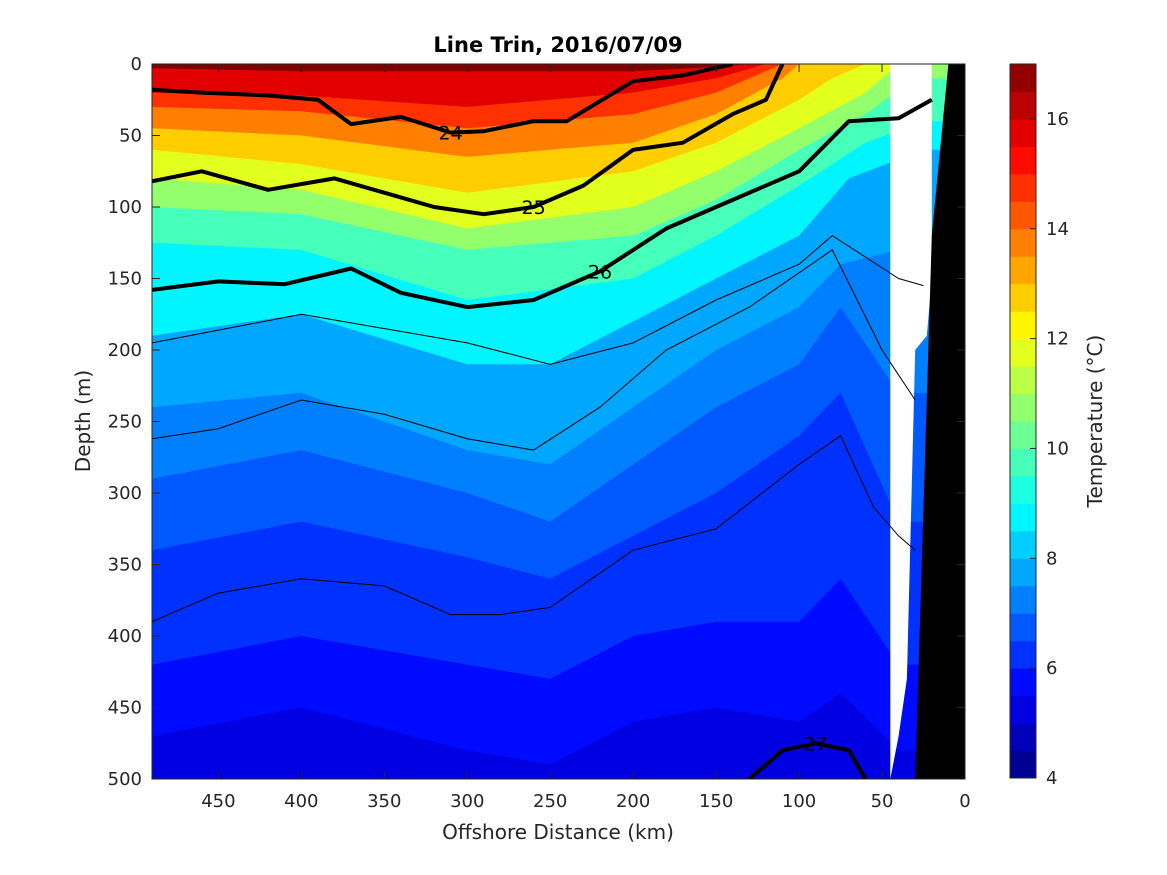 Image resolution: width=1167 pixels, height=875 pixels. Describe the element at coordinates (964, 801) in the screenshot. I see `x-tick-label: 0` at that location.